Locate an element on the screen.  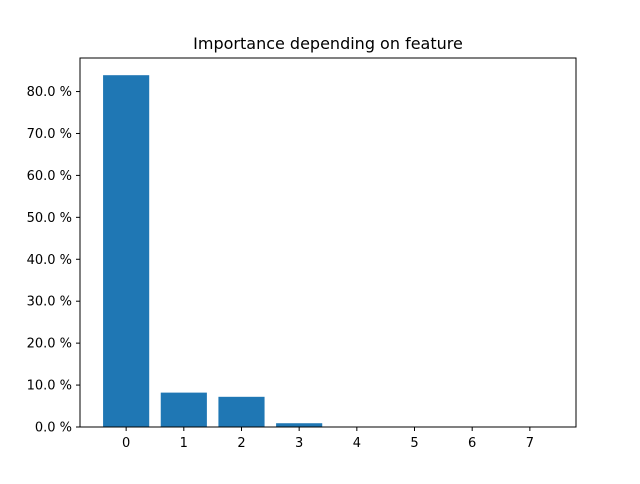
x-tick-label: 2 is located at coordinates (241, 443).